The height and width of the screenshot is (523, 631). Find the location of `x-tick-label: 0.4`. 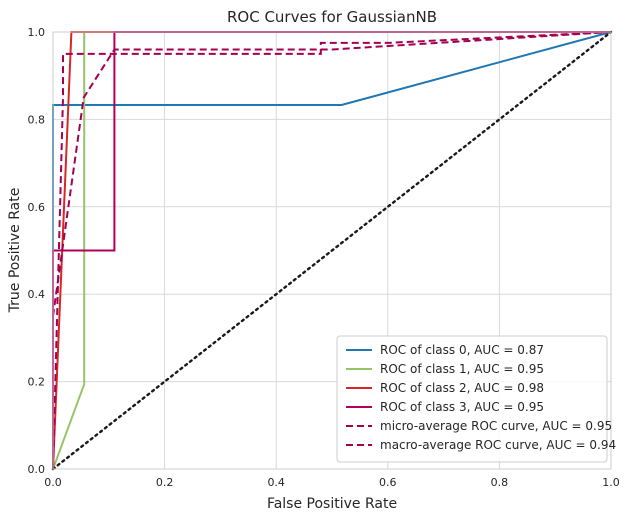

x-tick-label: 0.4 is located at coordinates (276, 482).